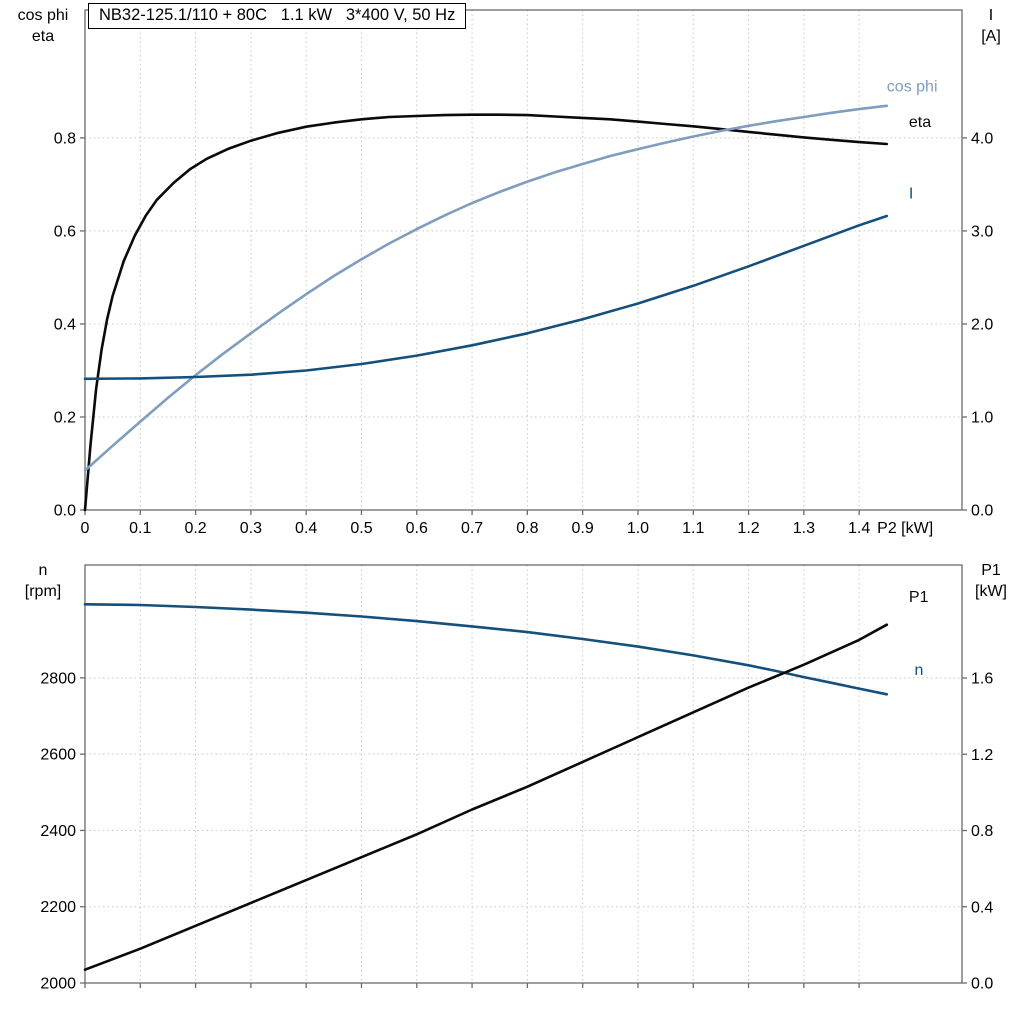 This screenshot has width=1024, height=1024. I want to click on right-axis-title: I, so click(991, 15).